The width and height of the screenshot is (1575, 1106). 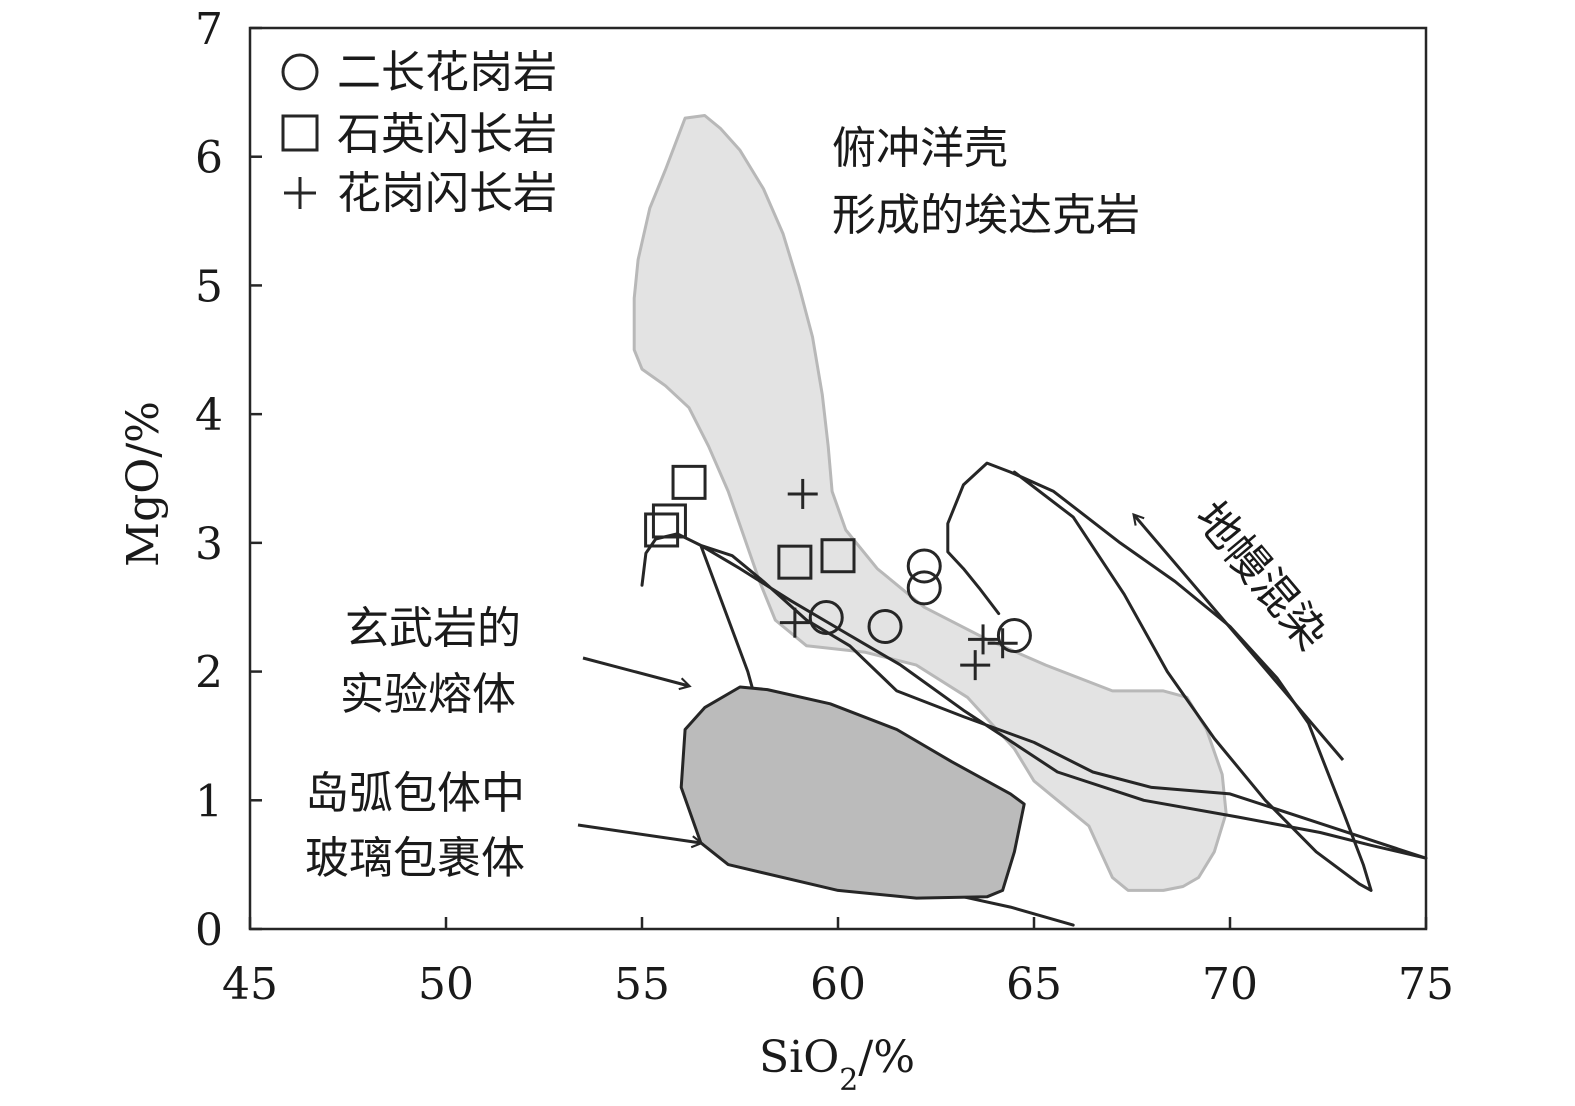 What do you see at coordinates (300, 193) in the screenshot?
I see `legend-plus-marker` at bounding box center [300, 193].